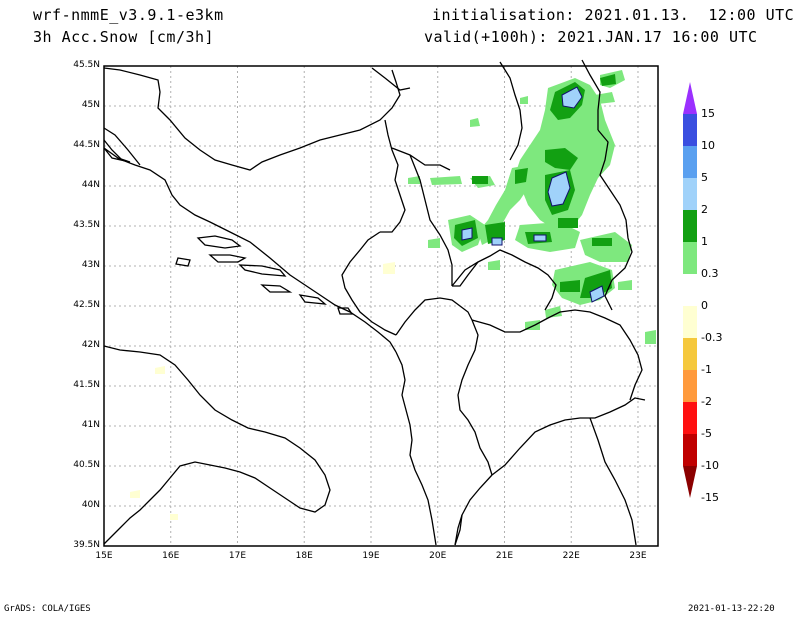 The width and height of the screenshot is (800, 618). What do you see at coordinates (304, 556) in the screenshot?
I see `lon-label: 18E` at bounding box center [304, 556].